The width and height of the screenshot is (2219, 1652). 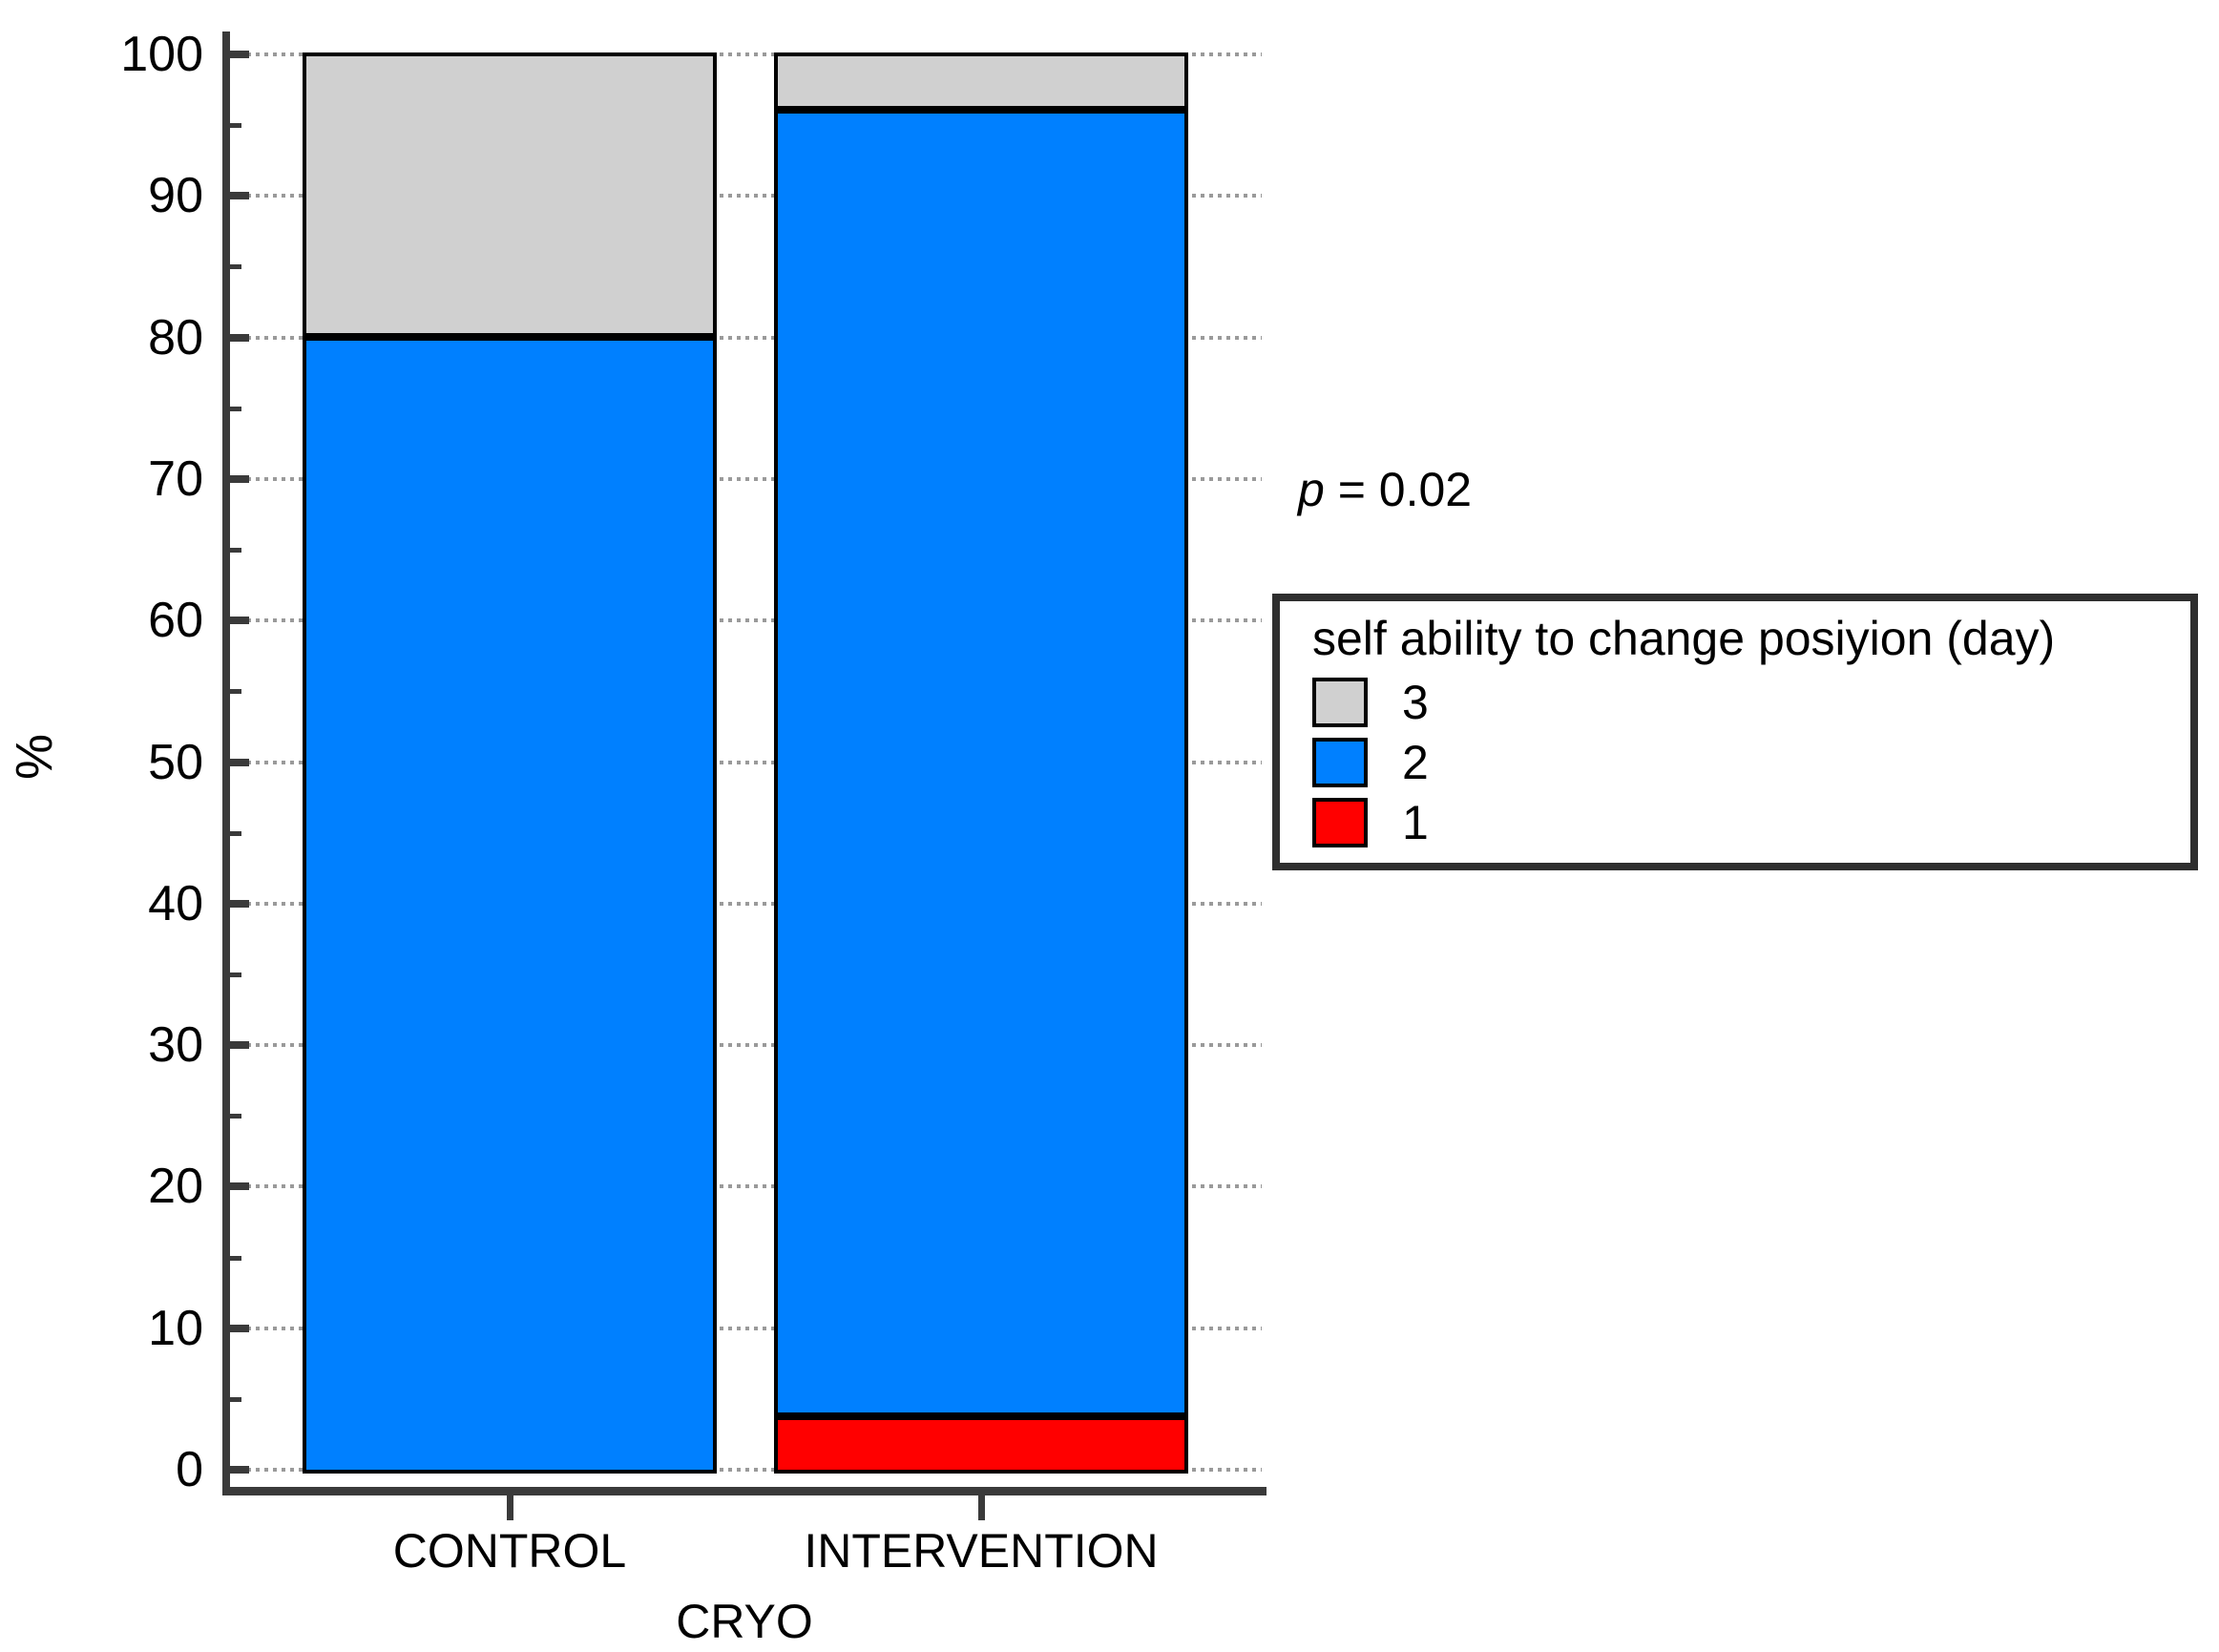 What do you see at coordinates (175, 1045) in the screenshot?
I see `y-tick-label: 30` at bounding box center [175, 1045].